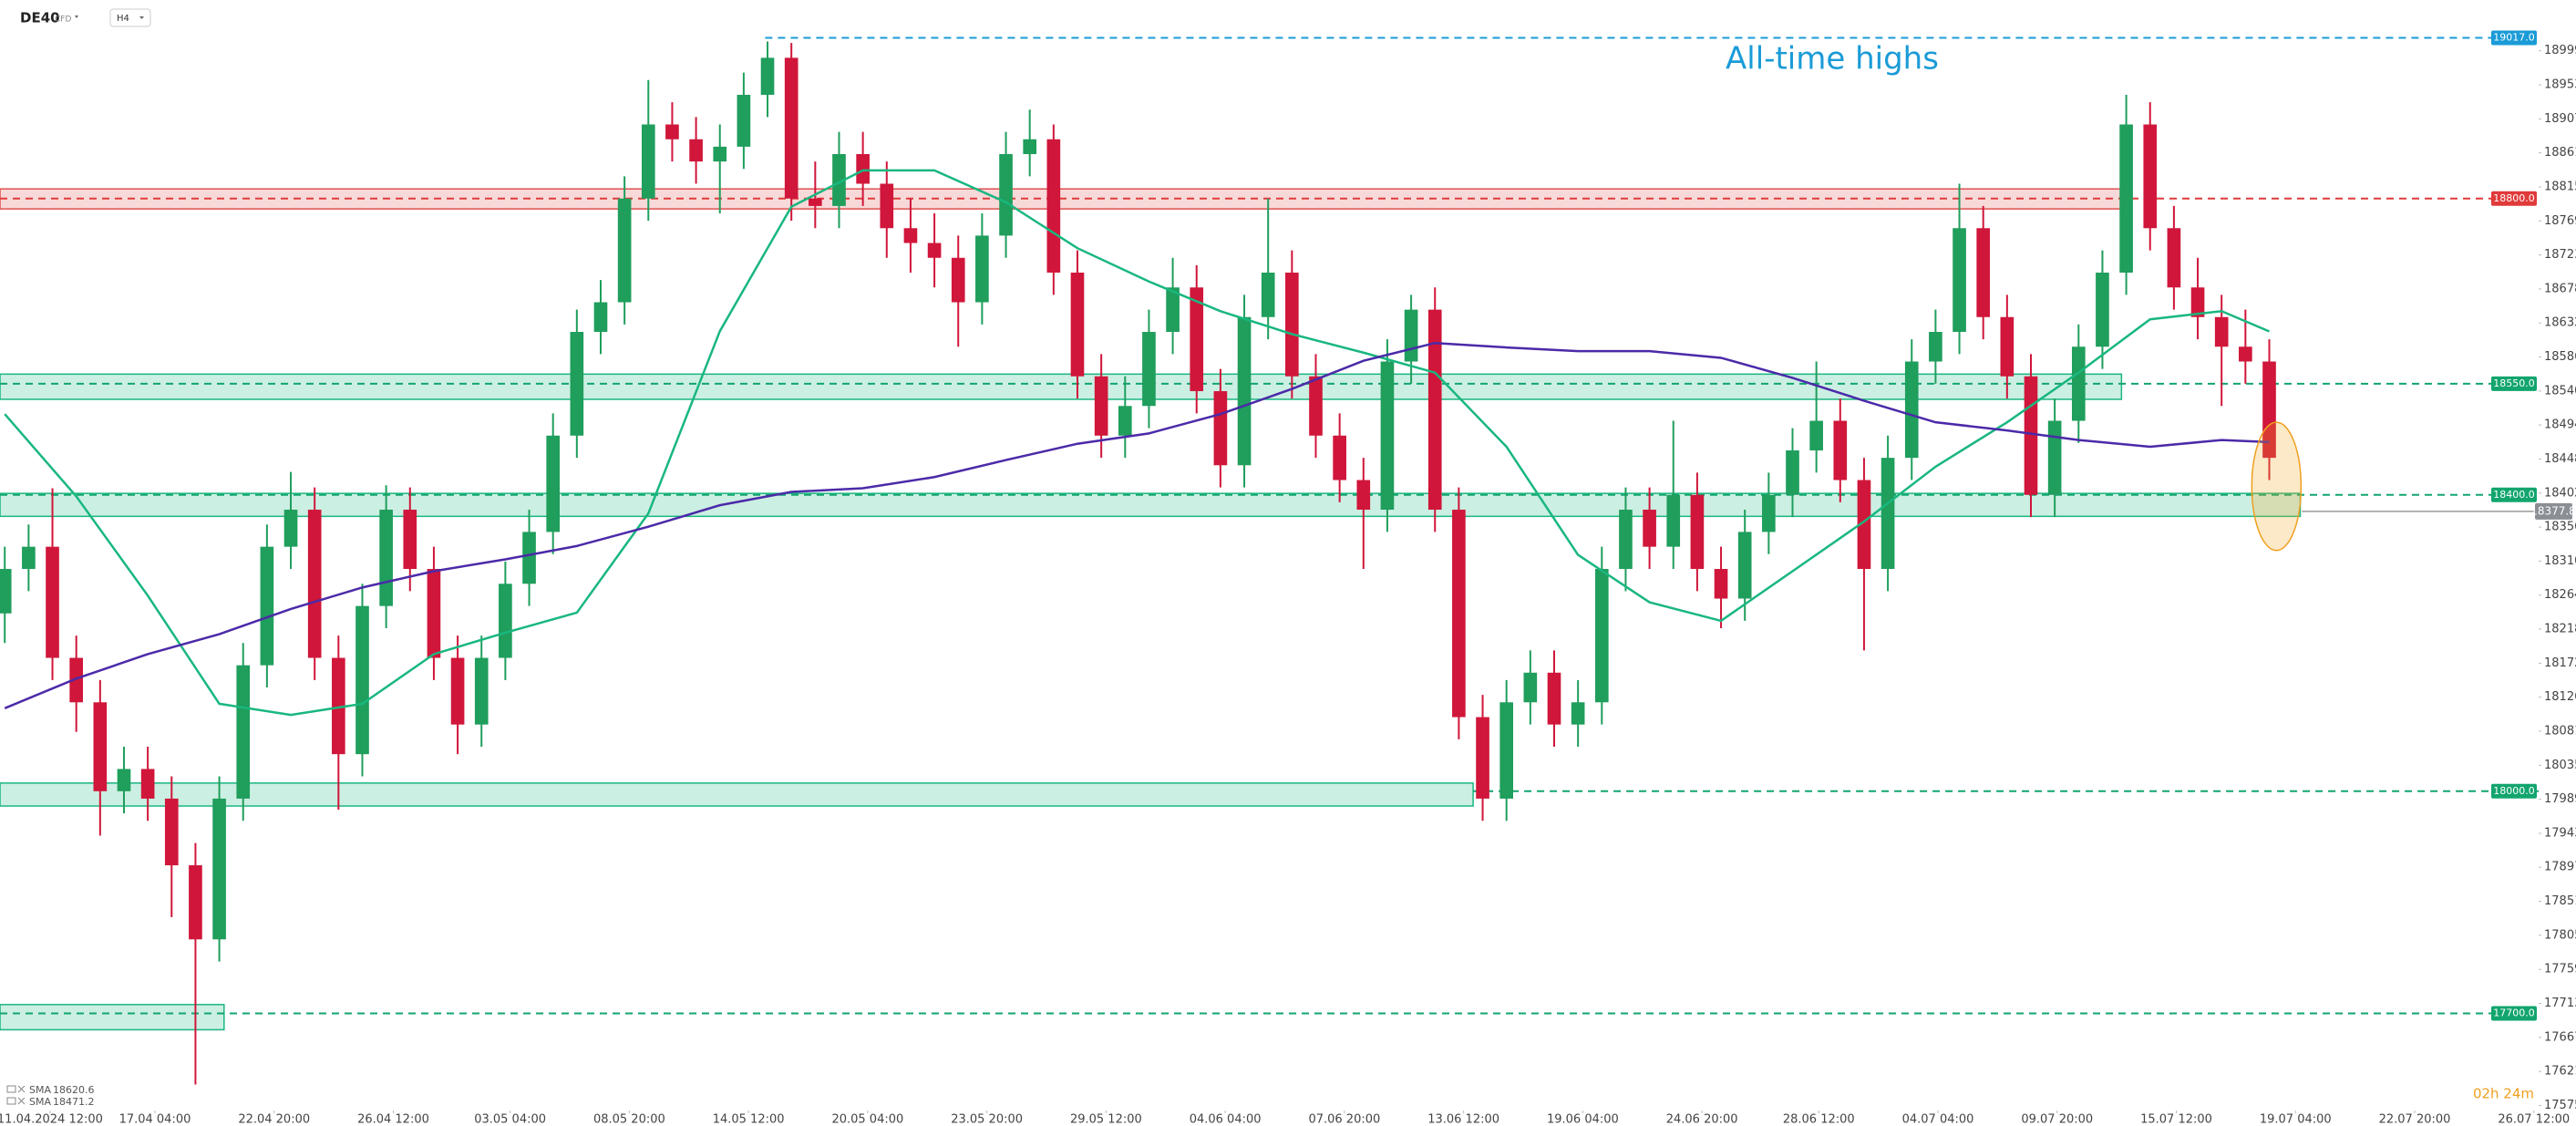  Describe the element at coordinates (74, 1102) in the screenshot. I see `legend-value: 18471.2` at that location.